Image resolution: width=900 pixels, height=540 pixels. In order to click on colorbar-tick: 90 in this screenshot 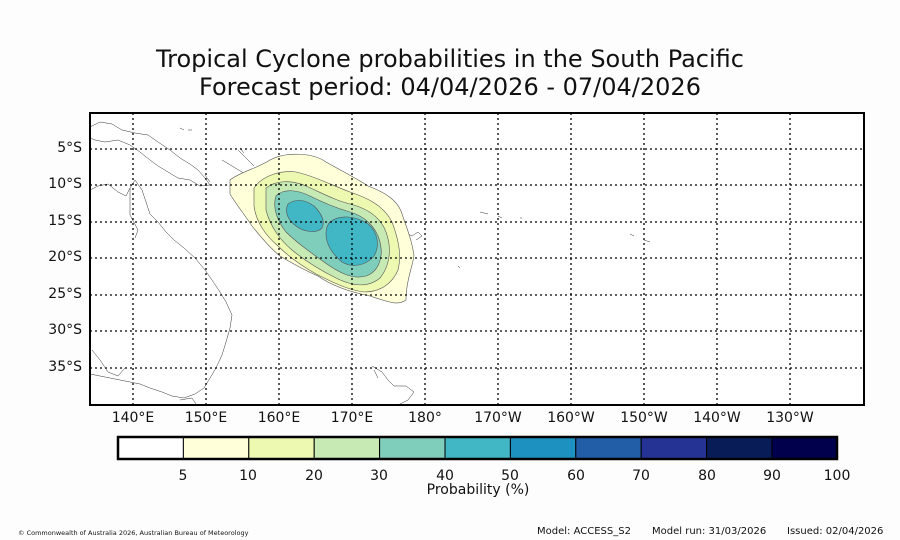, I will do `click(772, 476)`.